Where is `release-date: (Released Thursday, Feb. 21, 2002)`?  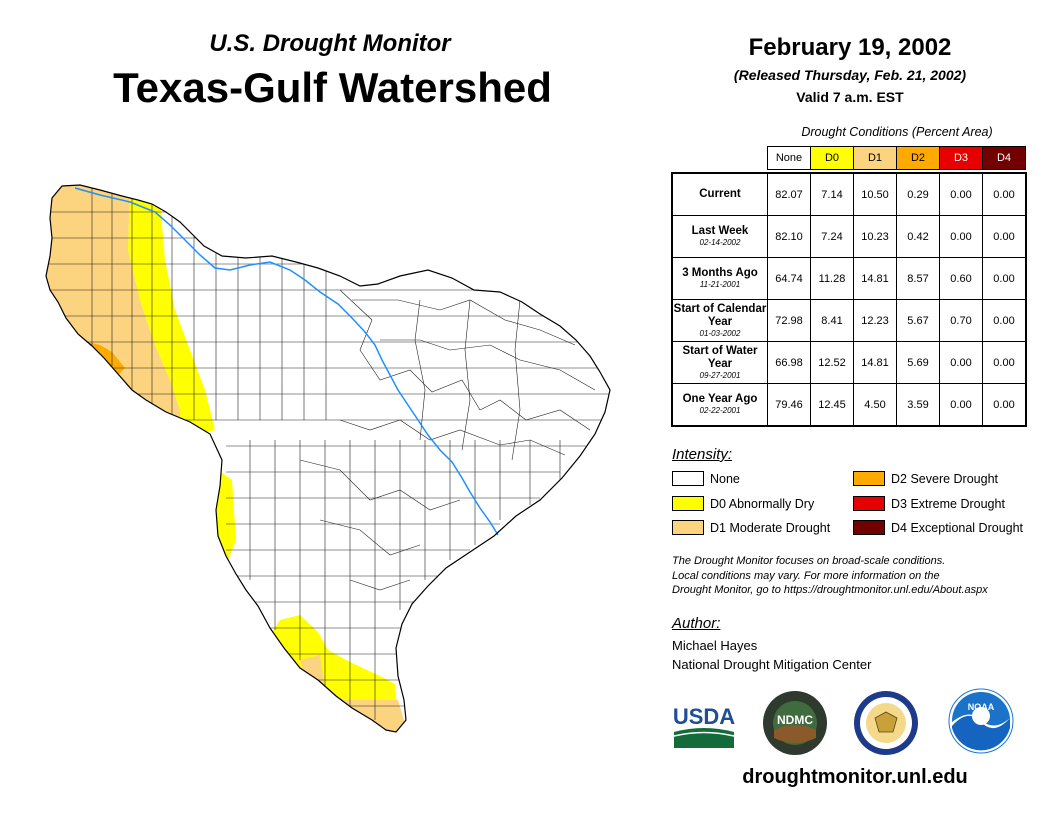 release-date: (Released Thursday, Feb. 21, 2002) is located at coordinates (850, 75).